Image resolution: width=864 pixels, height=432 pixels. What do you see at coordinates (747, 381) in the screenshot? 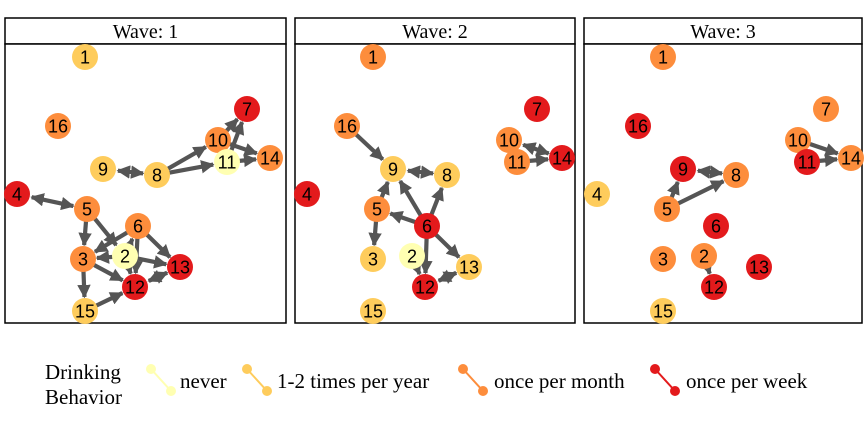
I see `legend-label-week: once per week` at bounding box center [747, 381].